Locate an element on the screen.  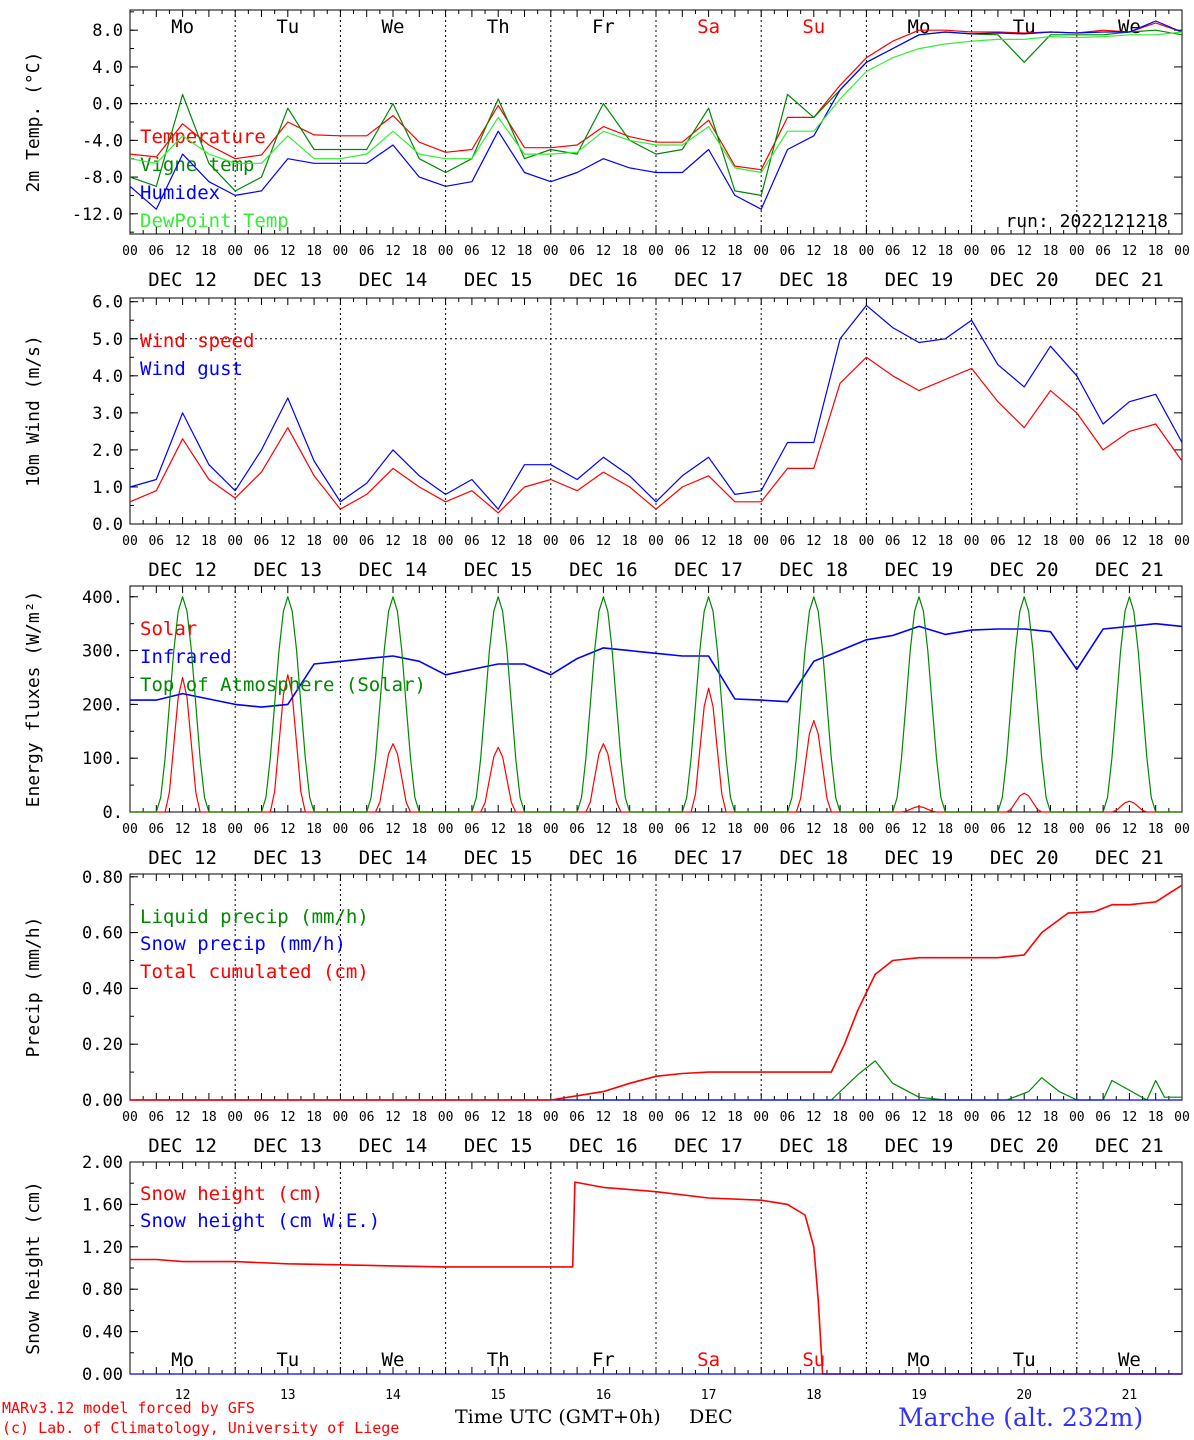
y-axis-title: 10m Wind (m/s) is located at coordinates (33, 411).